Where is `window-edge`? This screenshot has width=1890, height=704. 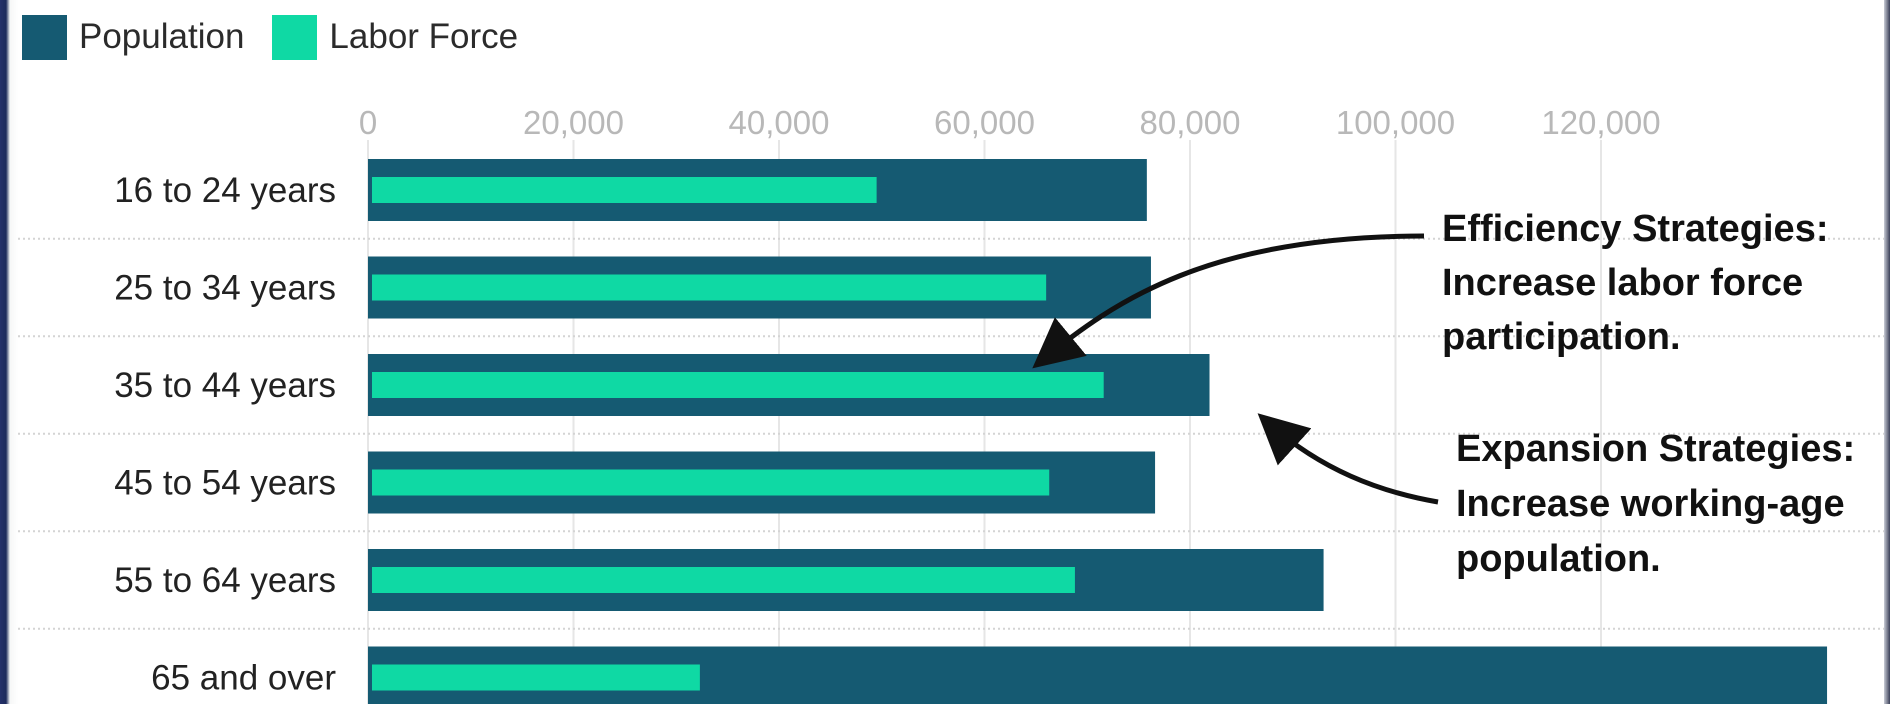 window-edge is located at coordinates (1887, 352).